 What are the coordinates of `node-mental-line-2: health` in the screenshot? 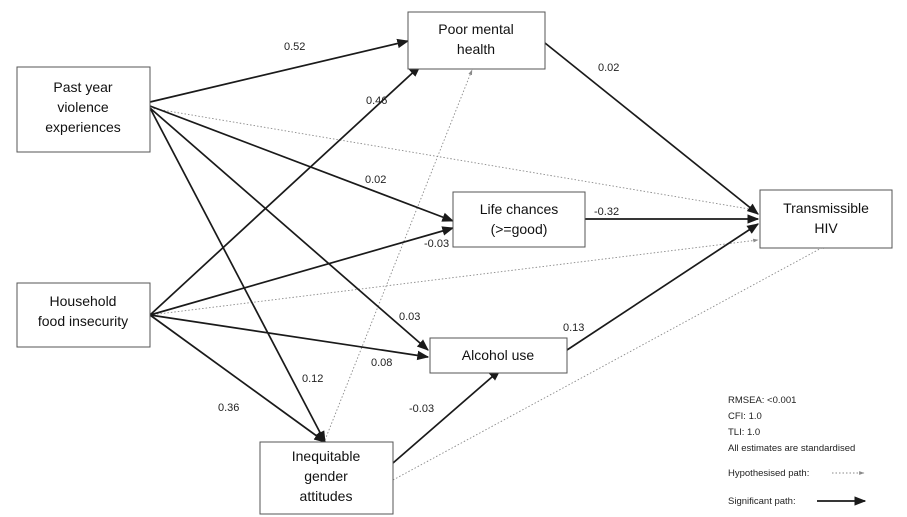 It's located at (476, 49).